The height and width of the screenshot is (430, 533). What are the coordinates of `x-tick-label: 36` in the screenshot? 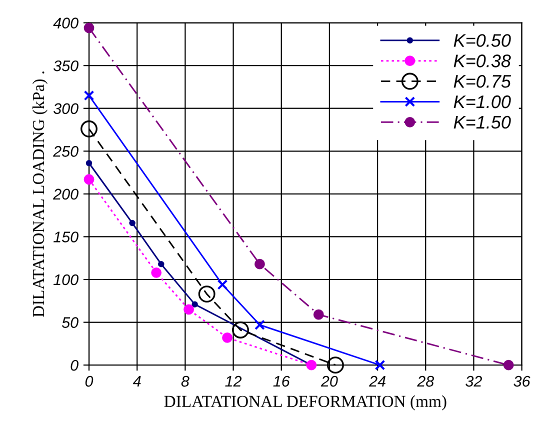 It's located at (522, 381).